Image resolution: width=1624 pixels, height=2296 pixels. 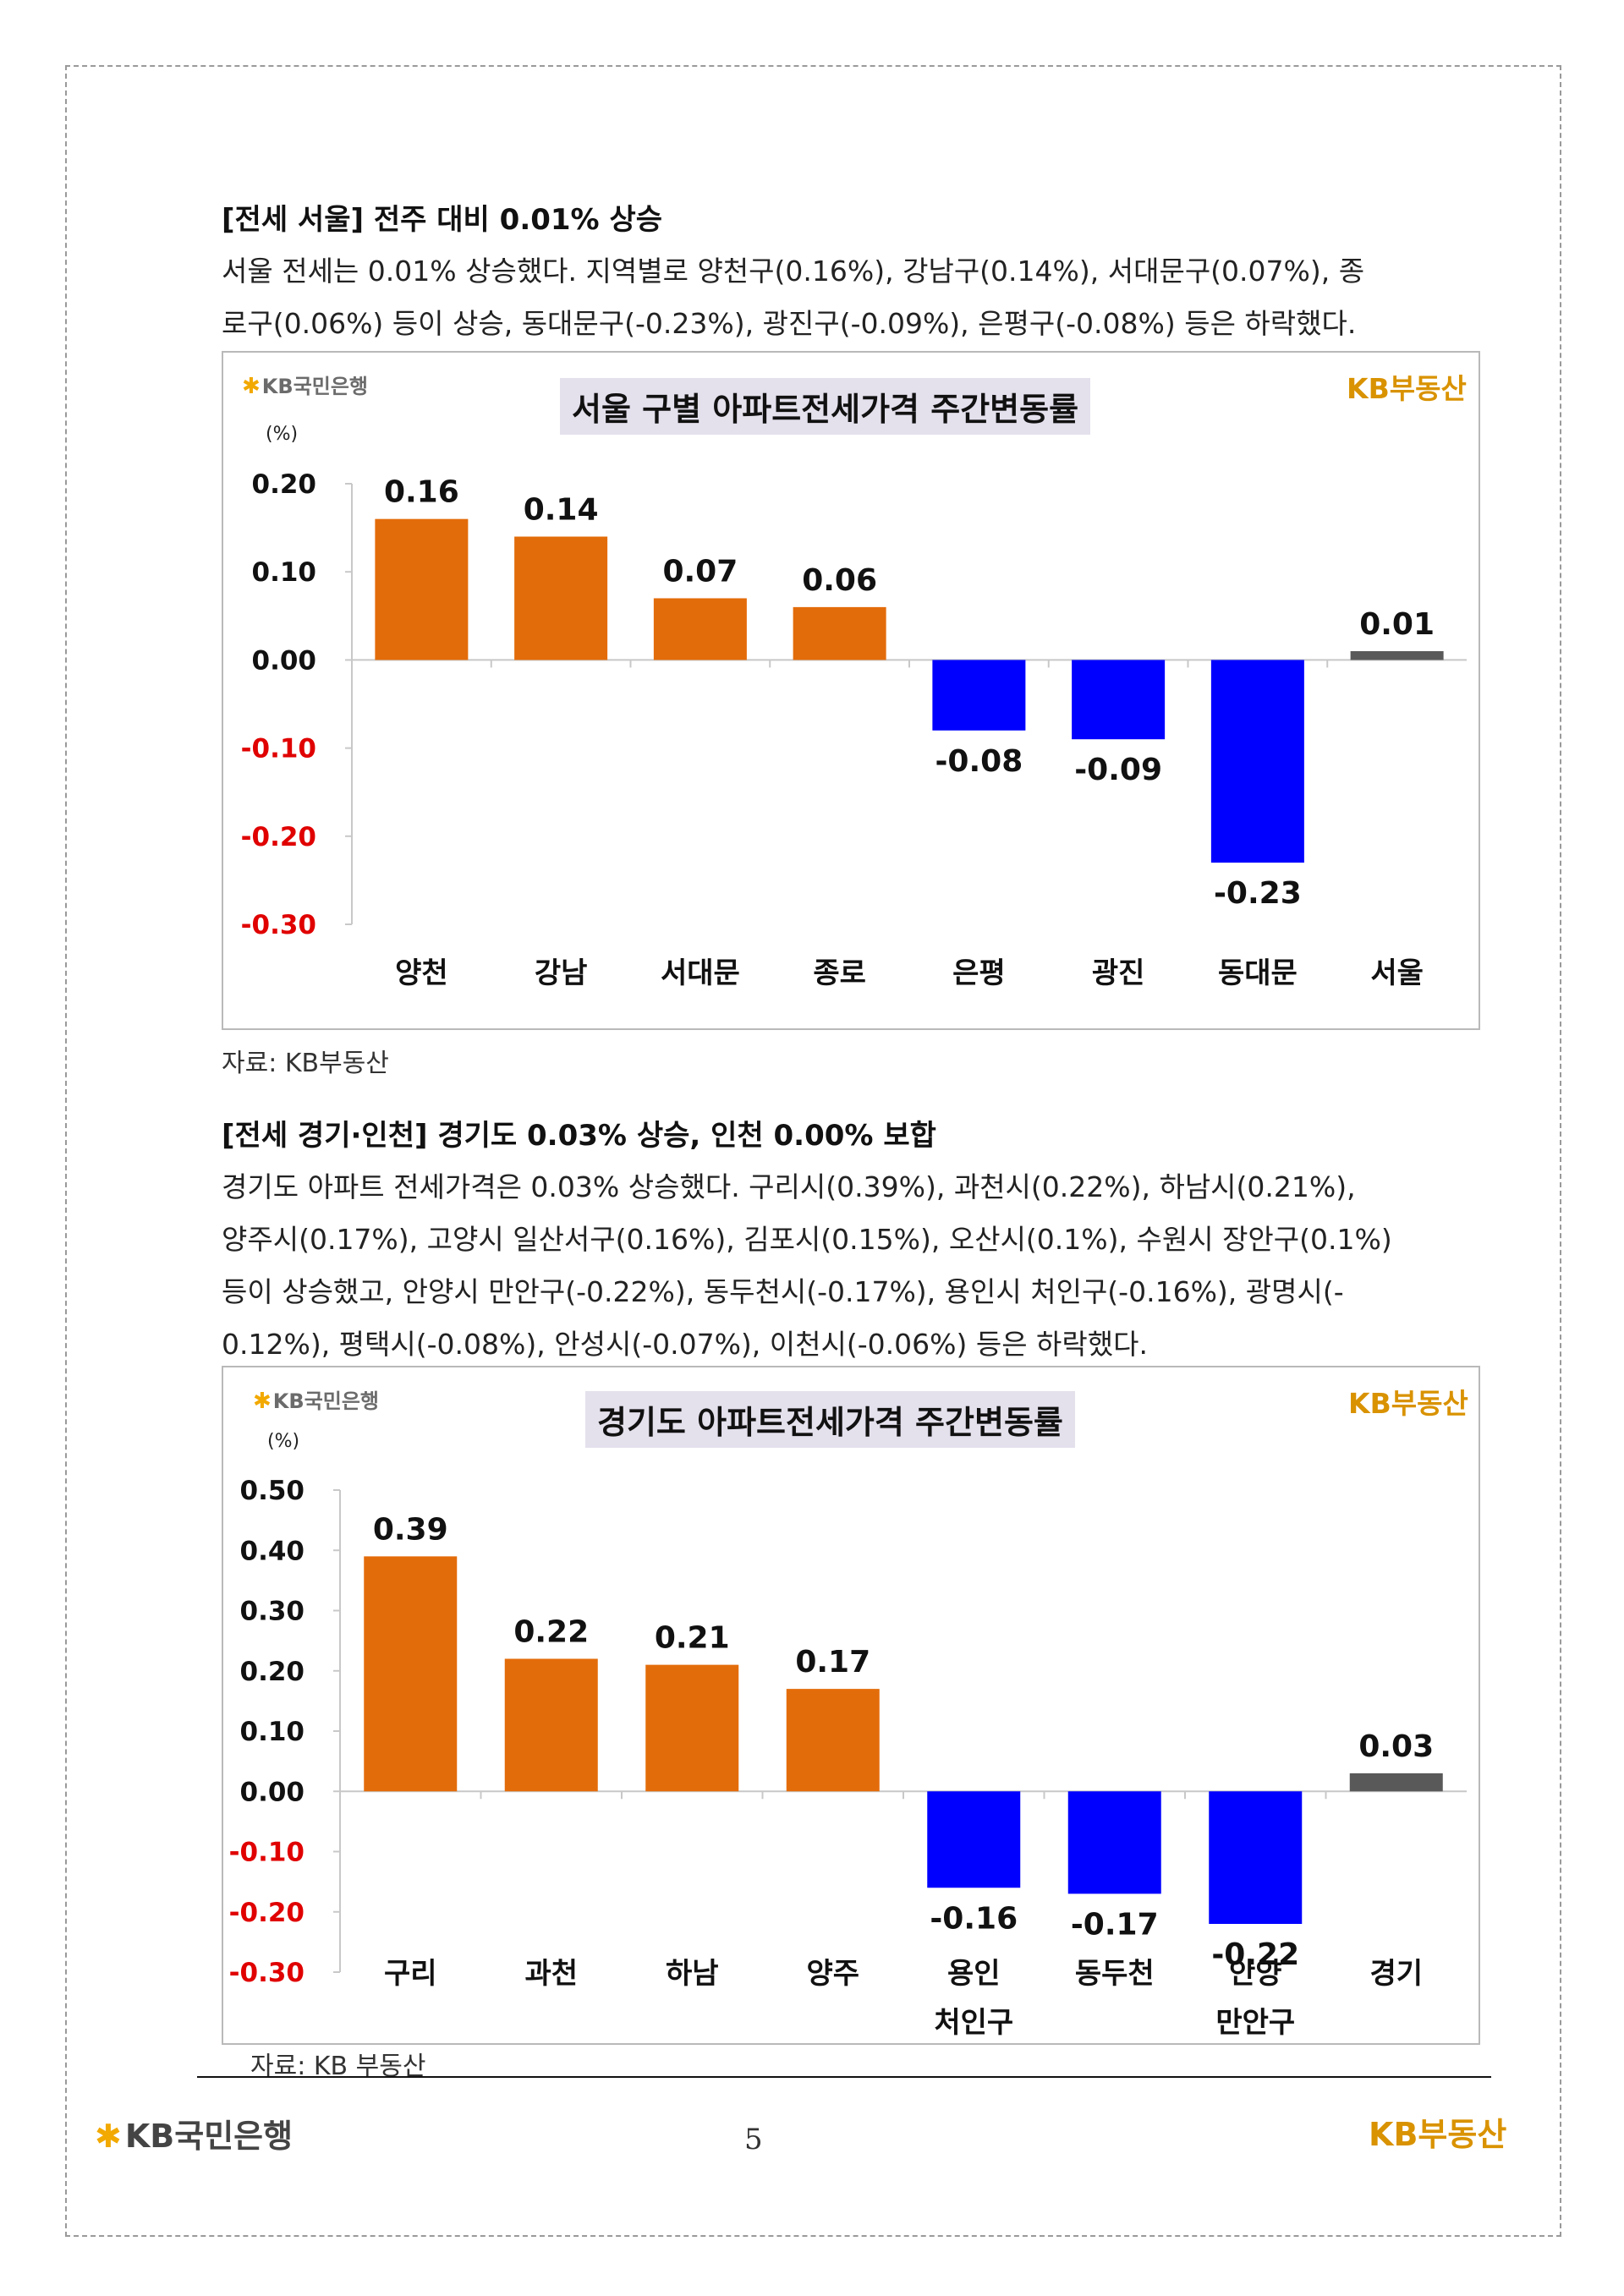 What do you see at coordinates (979, 761) in the screenshot?
I see `data-label-4: -0.08` at bounding box center [979, 761].